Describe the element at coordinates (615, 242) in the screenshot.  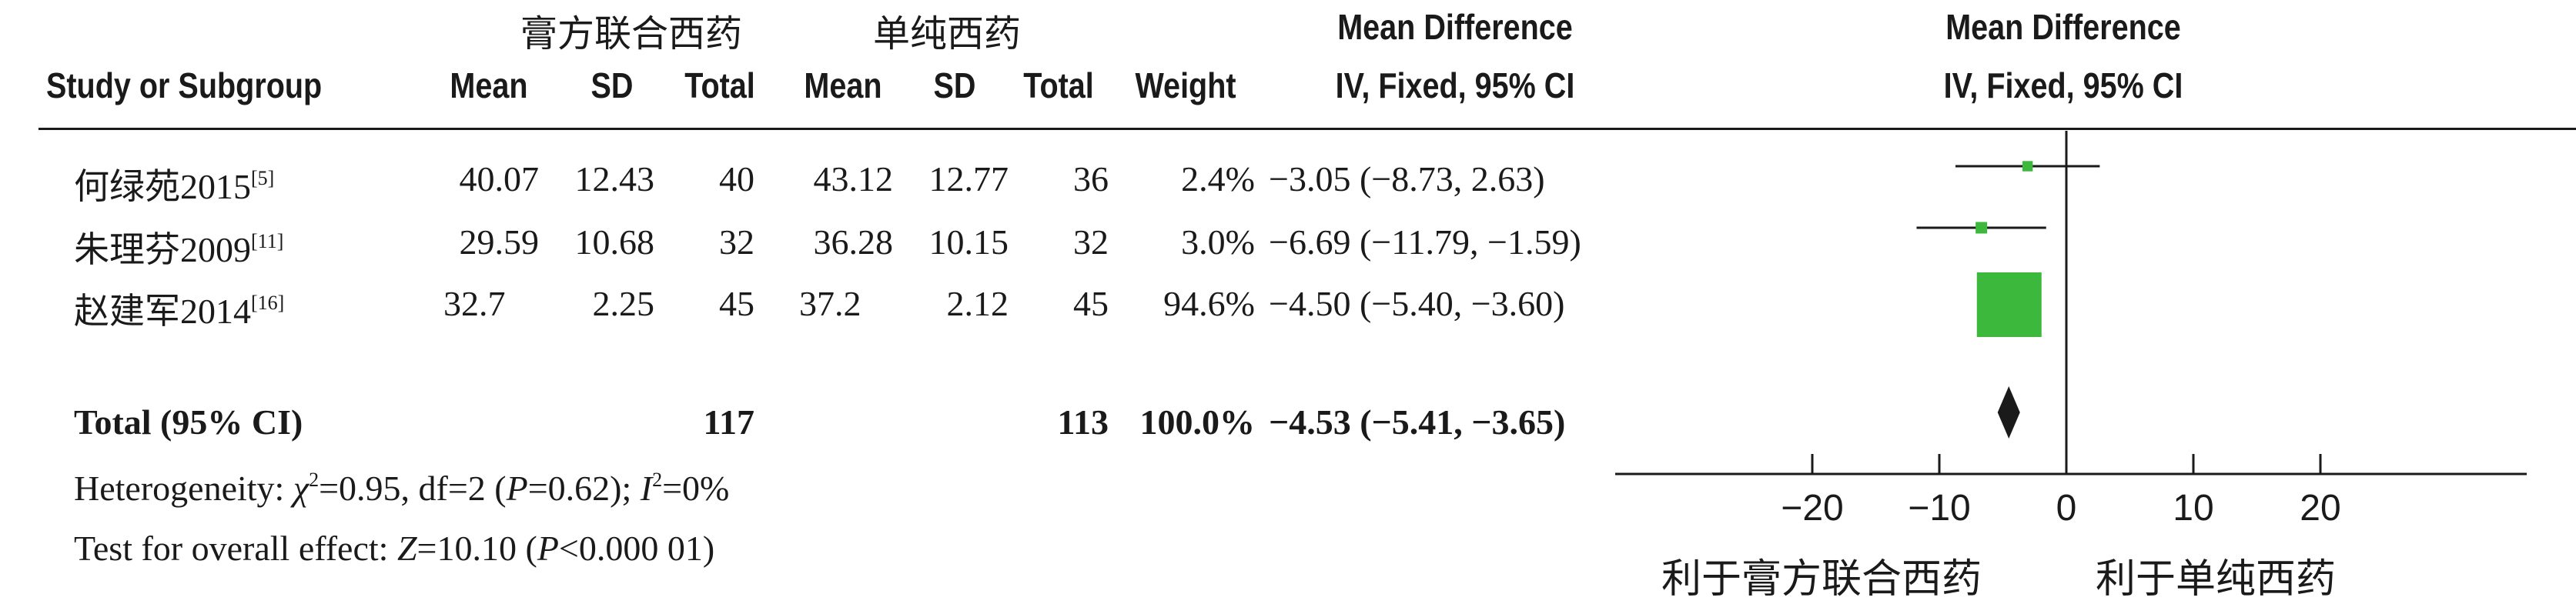
I see `exp-sd: 10.68` at that location.